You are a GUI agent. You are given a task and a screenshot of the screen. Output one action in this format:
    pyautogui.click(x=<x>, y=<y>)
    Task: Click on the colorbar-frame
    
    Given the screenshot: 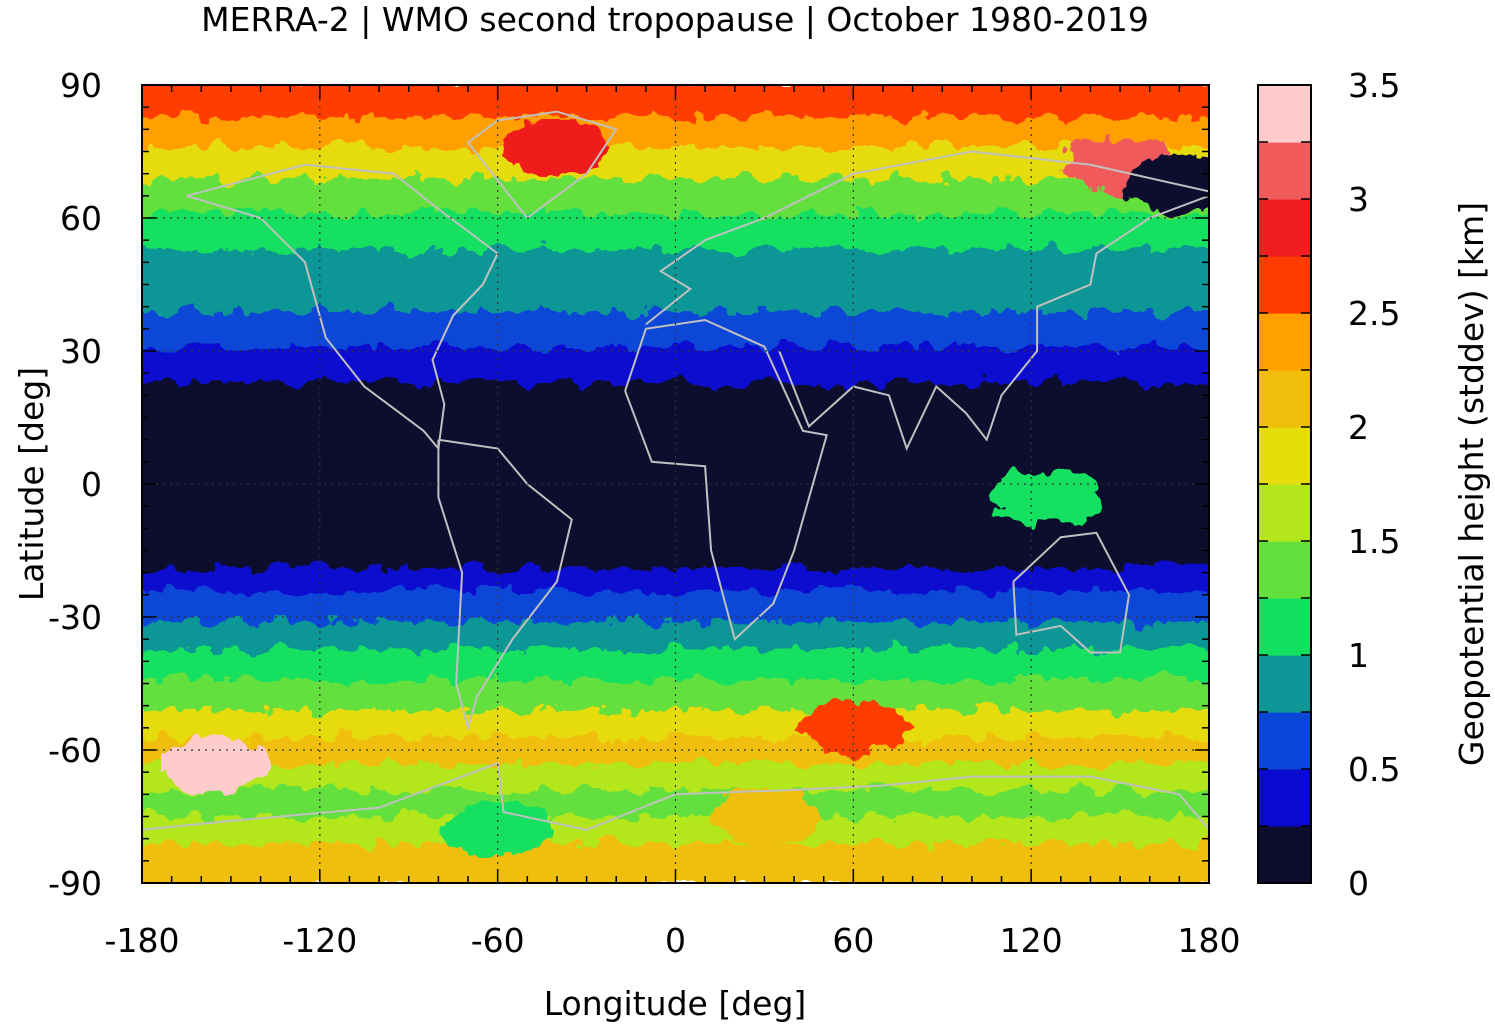 What is the action you would take?
    pyautogui.click(x=1284, y=484)
    